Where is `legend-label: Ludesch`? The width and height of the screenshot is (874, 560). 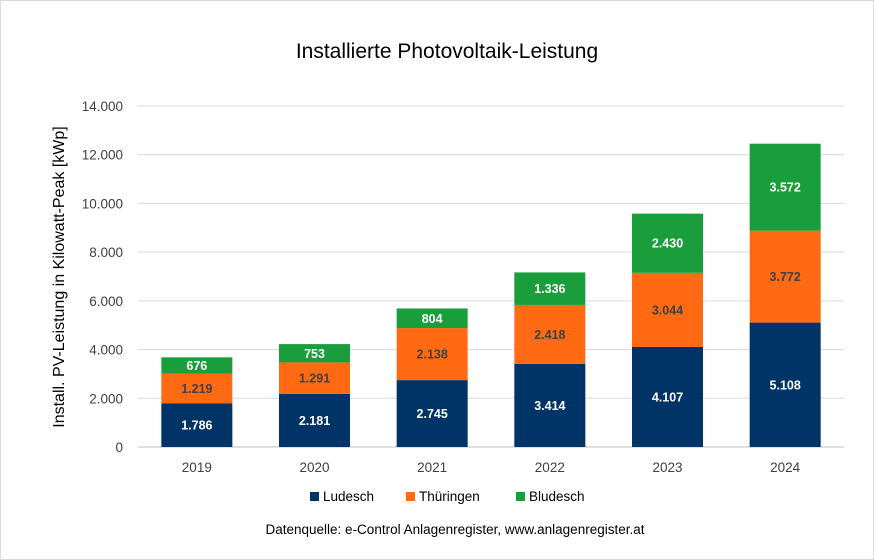 legend-label: Ludesch is located at coordinates (348, 496).